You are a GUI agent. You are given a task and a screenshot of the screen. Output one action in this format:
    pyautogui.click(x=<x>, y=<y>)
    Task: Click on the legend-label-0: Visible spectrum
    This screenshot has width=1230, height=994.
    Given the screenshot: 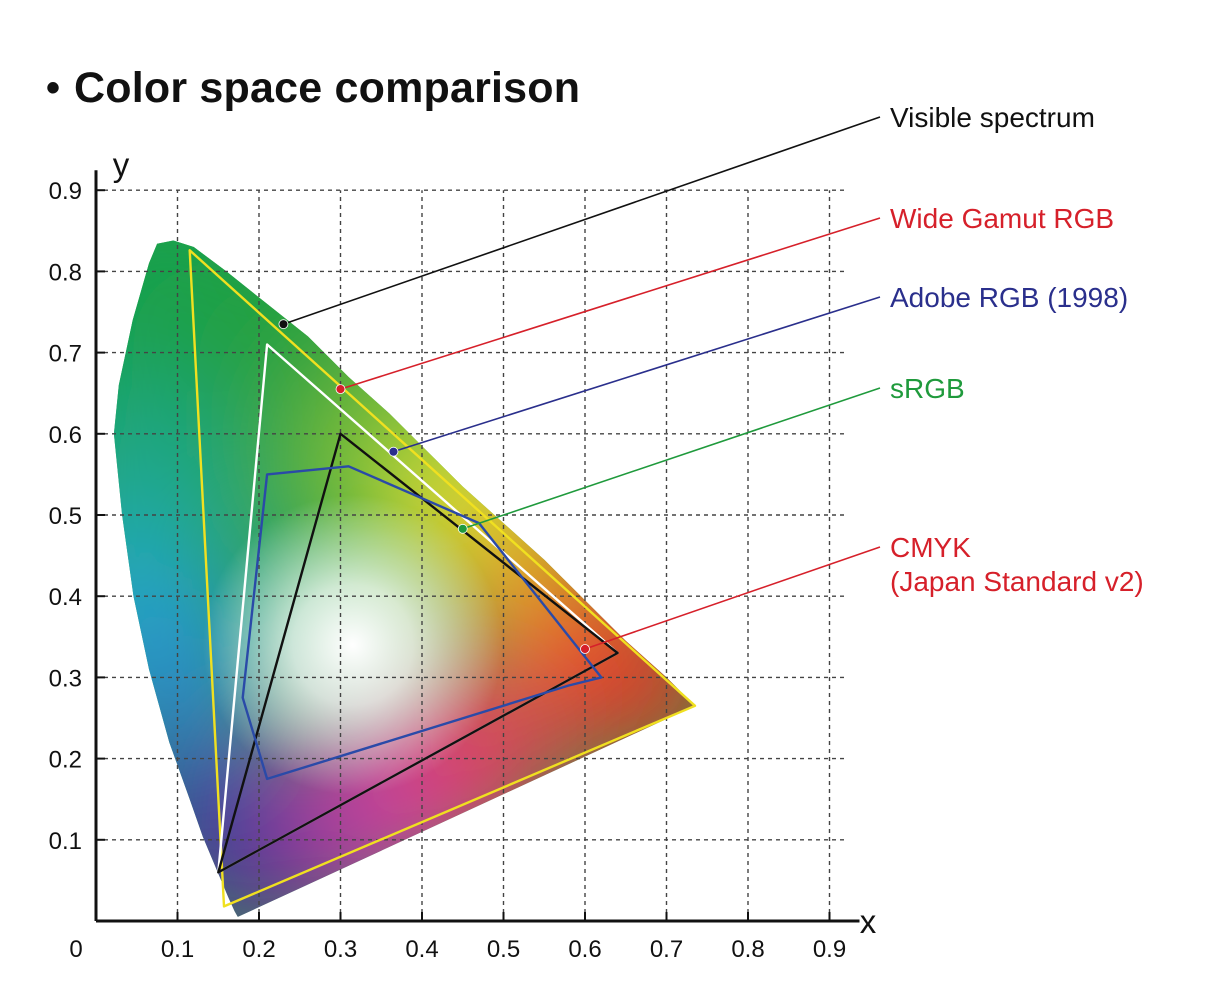 What is the action you would take?
    pyautogui.click(x=992, y=117)
    